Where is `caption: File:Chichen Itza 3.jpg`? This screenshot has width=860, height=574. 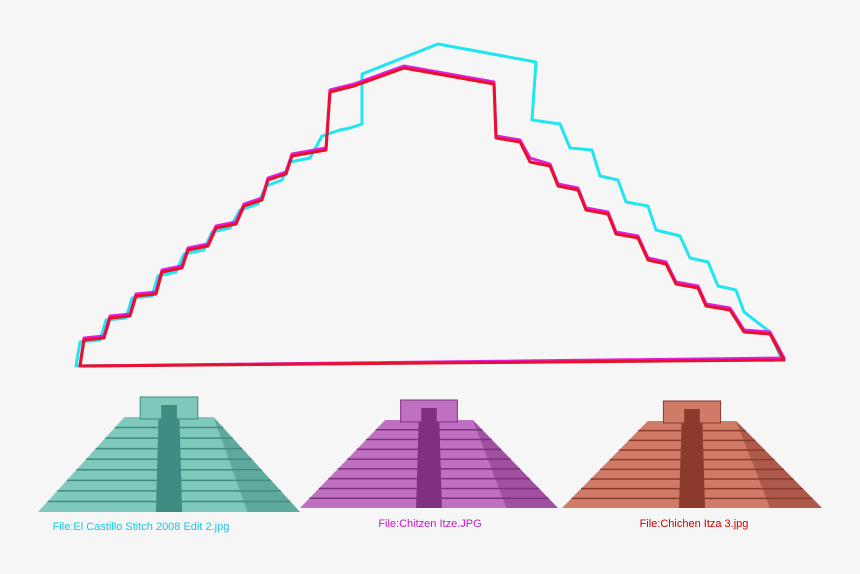 caption: File:Chichen Itza 3.jpg is located at coordinates (694, 524).